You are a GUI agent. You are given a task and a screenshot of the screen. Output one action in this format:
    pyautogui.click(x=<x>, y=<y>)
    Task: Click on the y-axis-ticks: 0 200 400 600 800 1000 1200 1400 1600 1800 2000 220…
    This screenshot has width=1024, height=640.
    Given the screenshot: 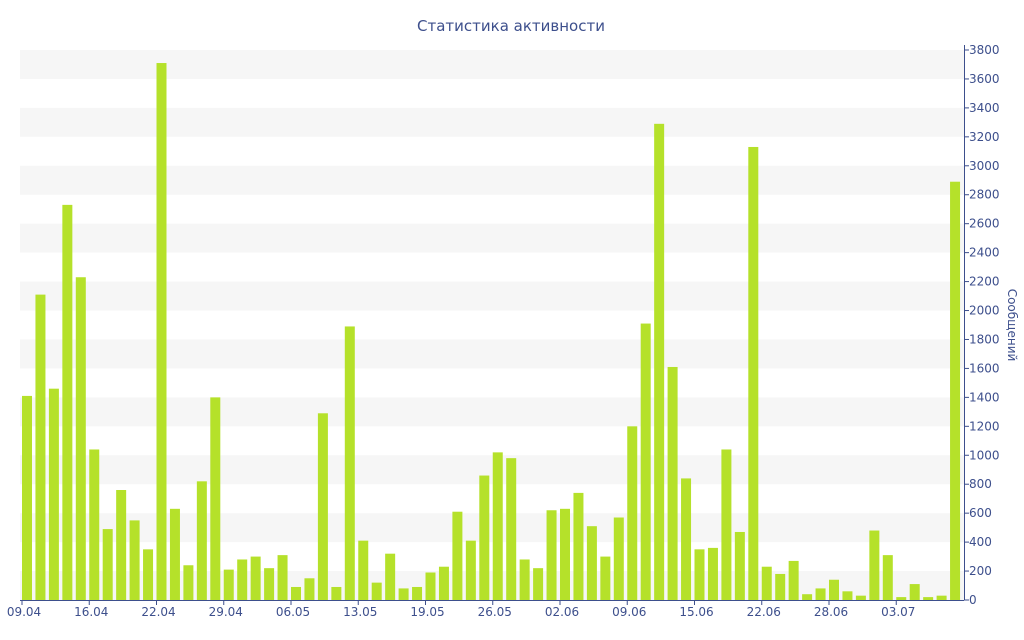 What is the action you would take?
    pyautogui.click(x=982, y=325)
    